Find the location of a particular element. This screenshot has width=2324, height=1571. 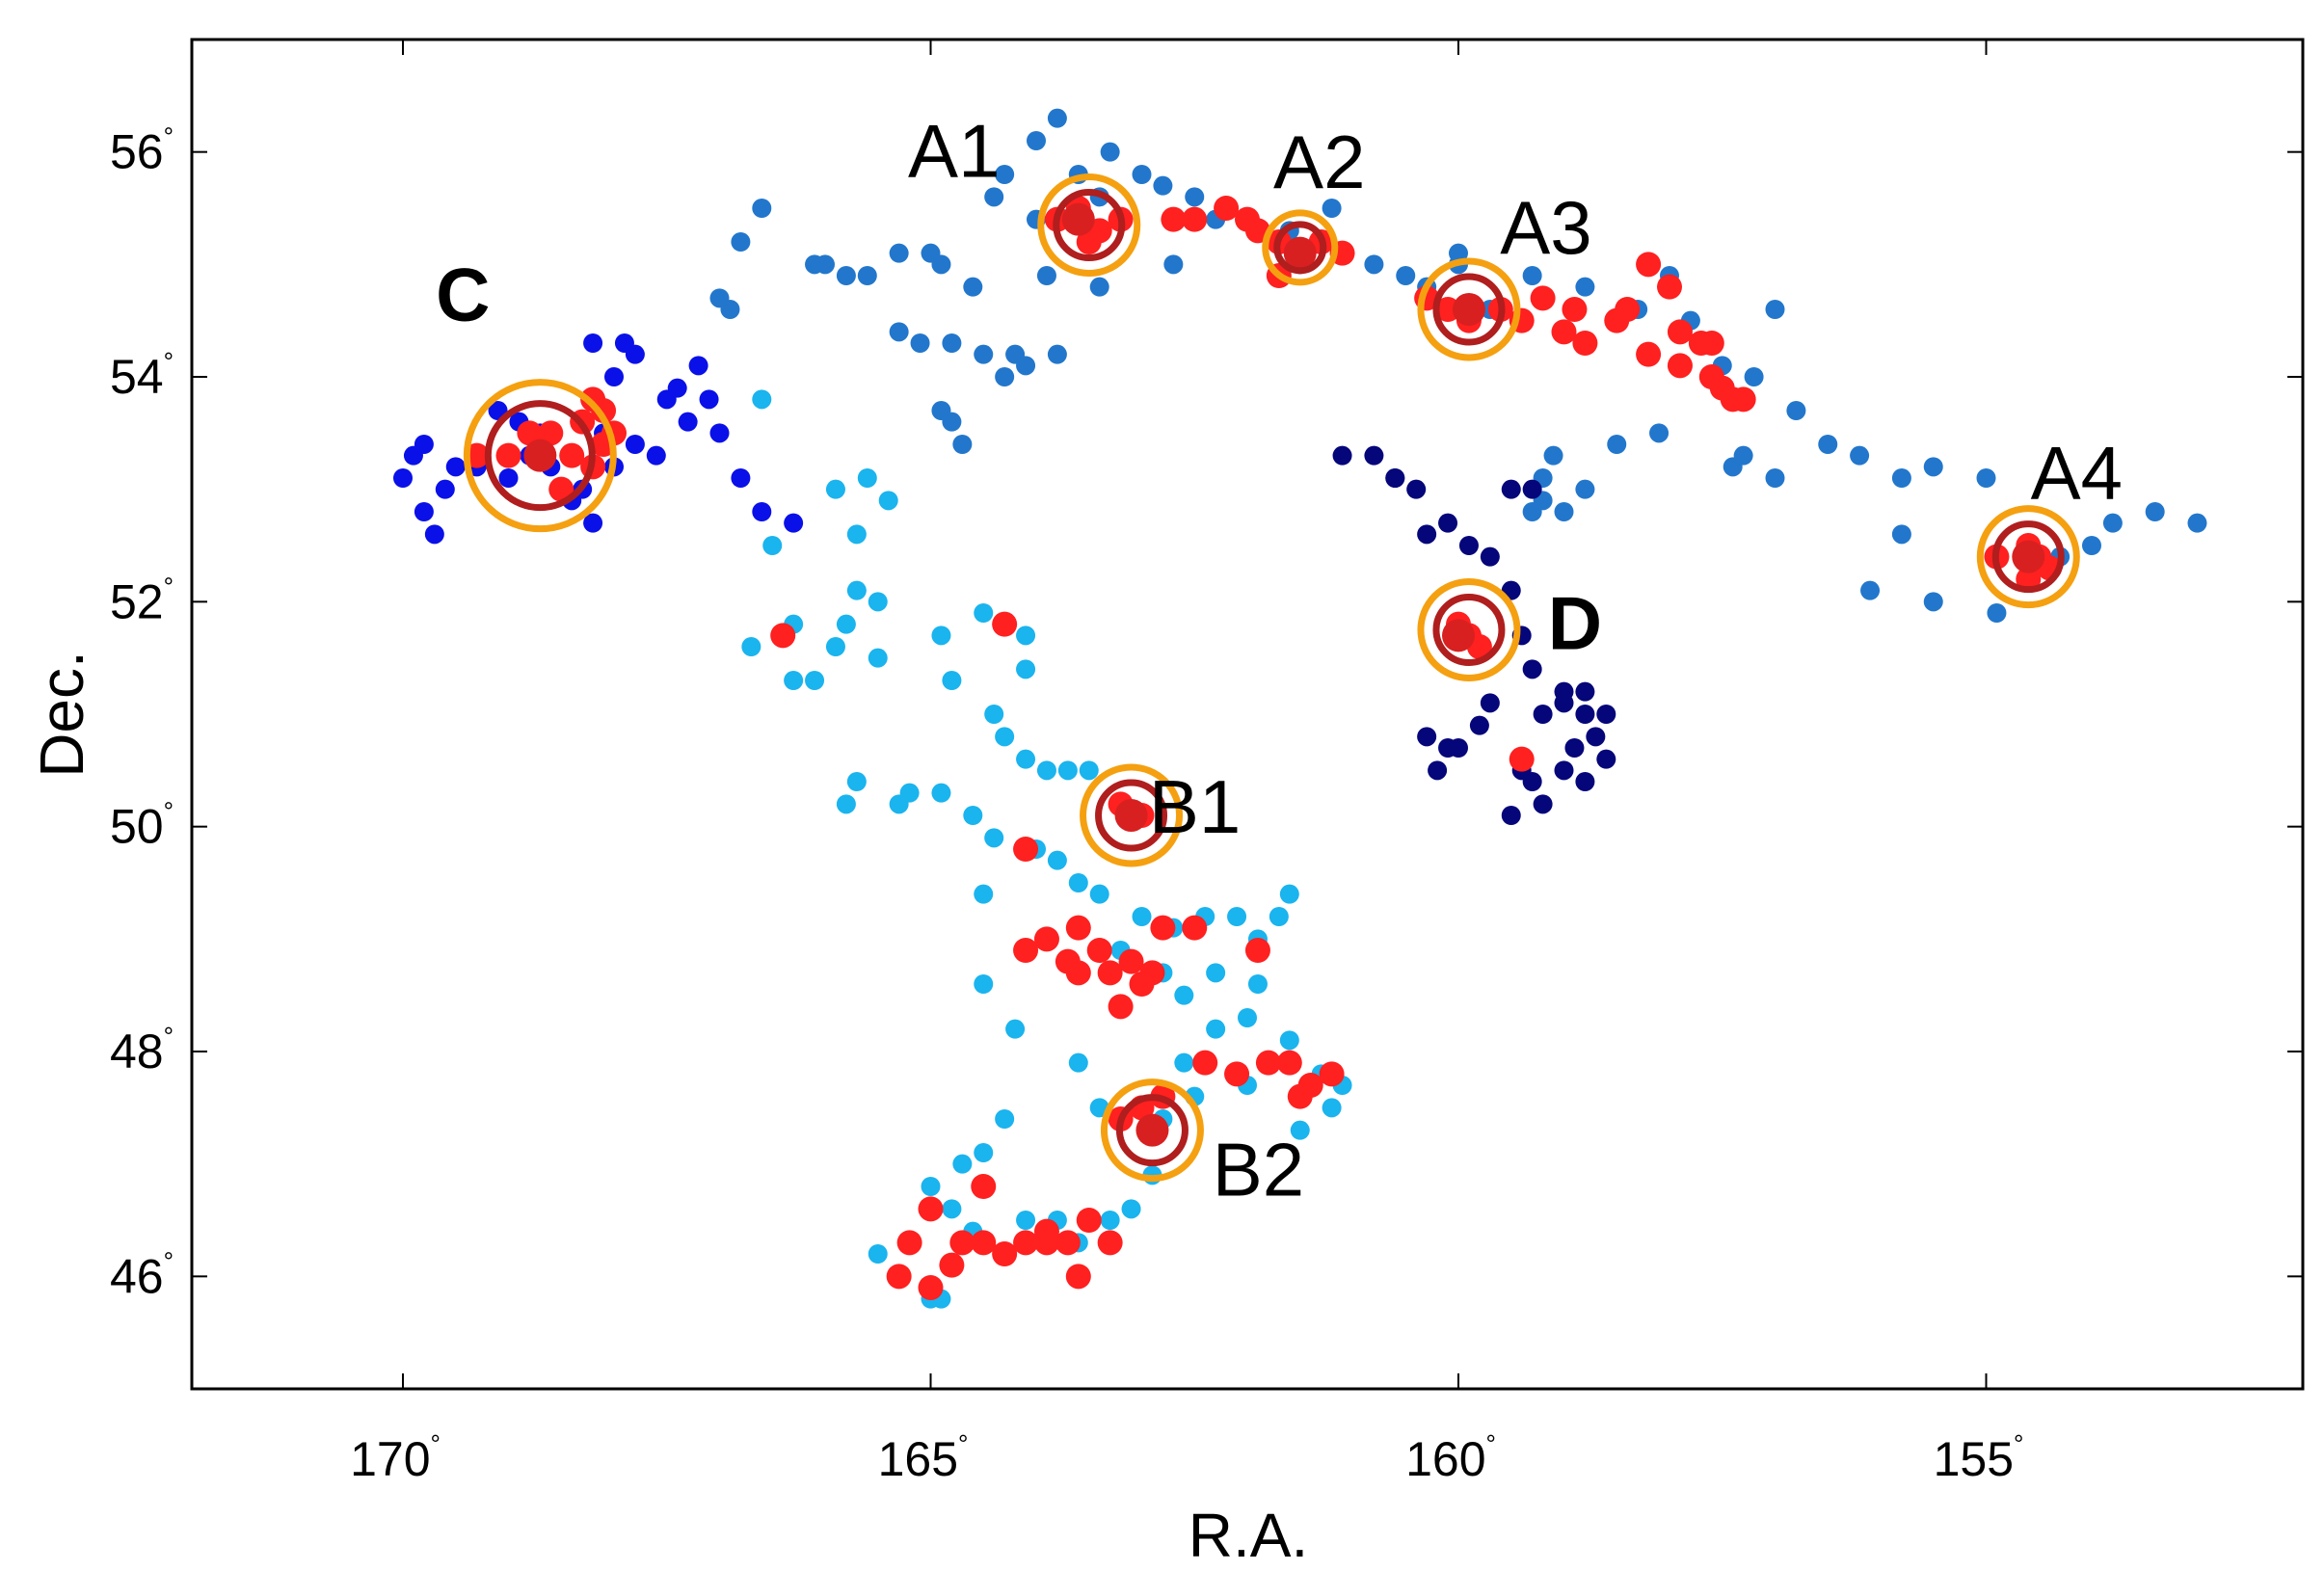

region-label-b1: B1 is located at coordinates (1195, 806).